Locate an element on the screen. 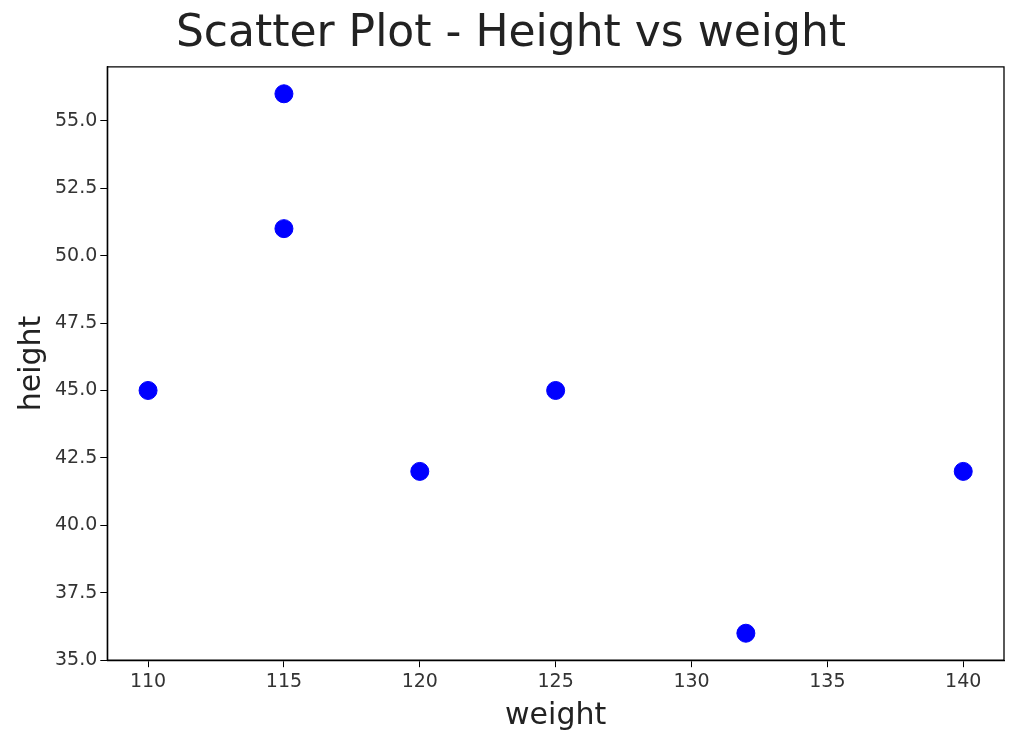 This screenshot has height=744, width=1022. x-axis-title: weight is located at coordinates (556, 713).